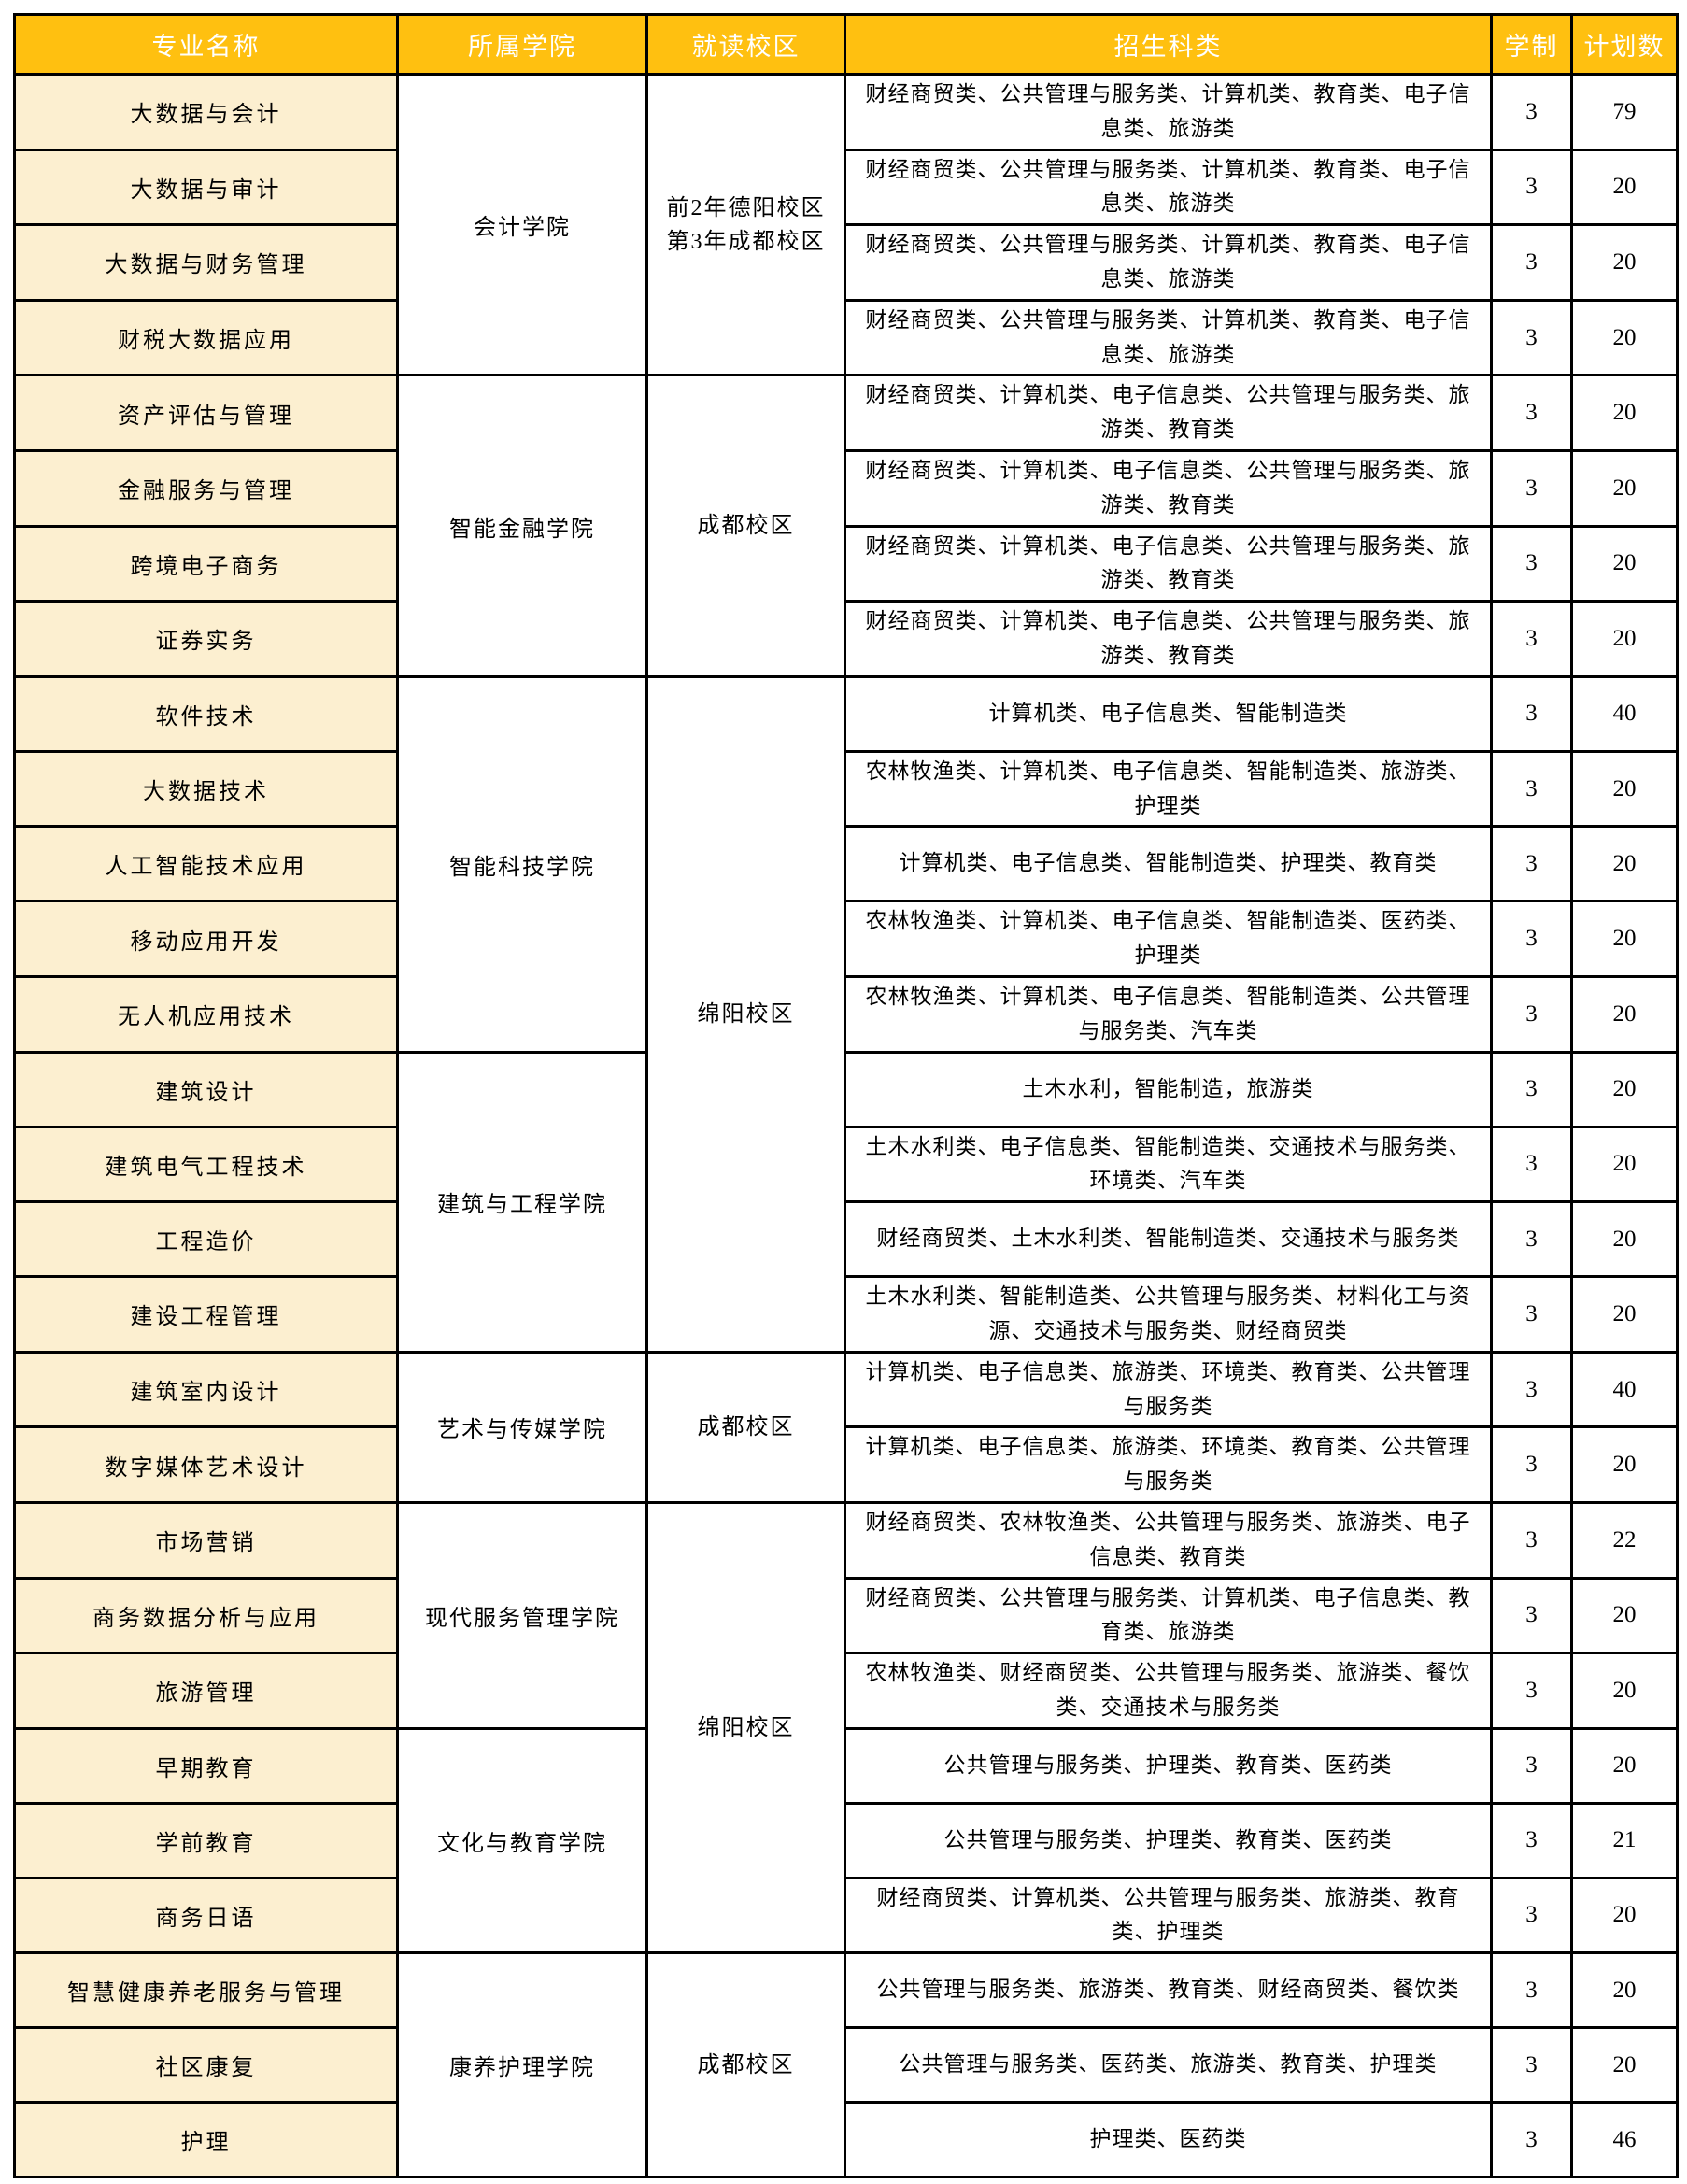  Describe the element at coordinates (522, 1427) in the screenshot. I see `college-cell: 艺术与传媒学院` at that location.